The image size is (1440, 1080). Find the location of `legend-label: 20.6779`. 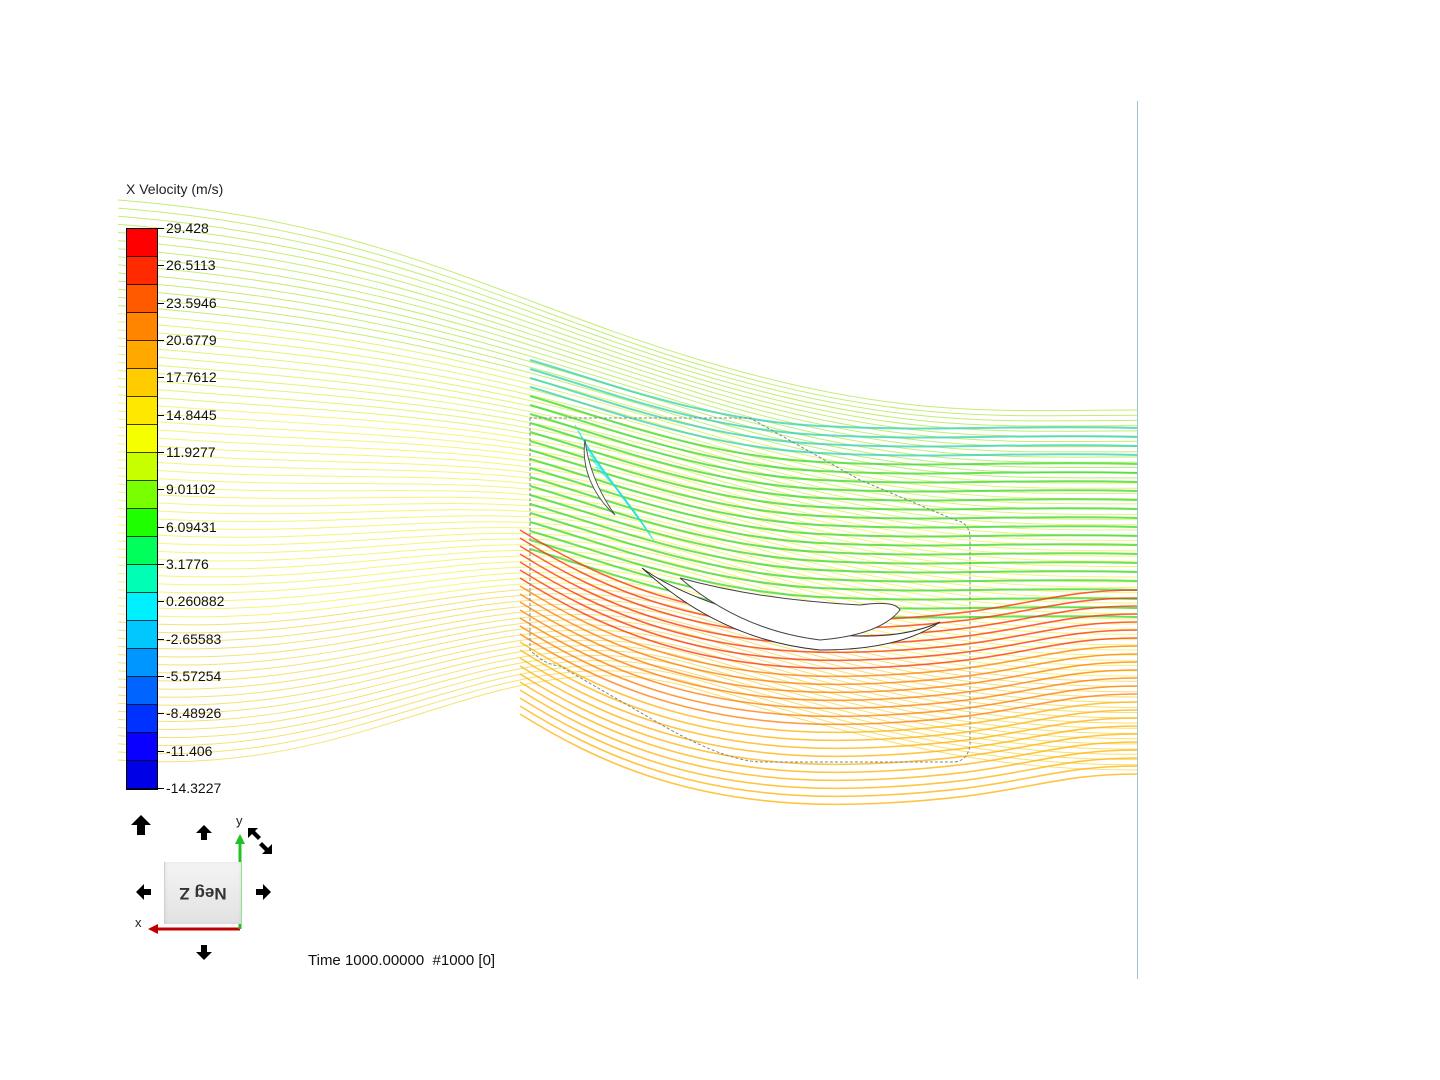

legend-label: 20.6779 is located at coordinates (191, 340).